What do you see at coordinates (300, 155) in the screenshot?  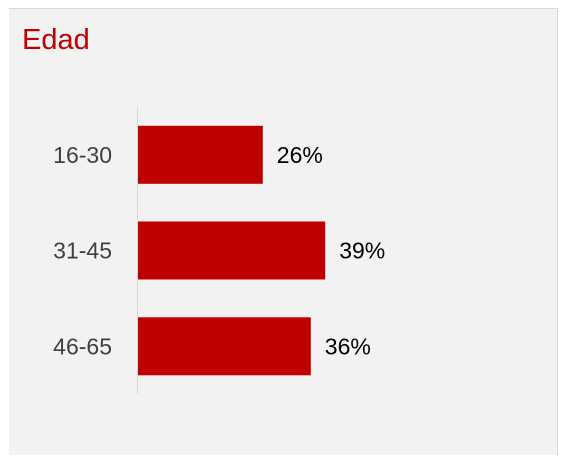 I see `value-label-16-30: 26%` at bounding box center [300, 155].